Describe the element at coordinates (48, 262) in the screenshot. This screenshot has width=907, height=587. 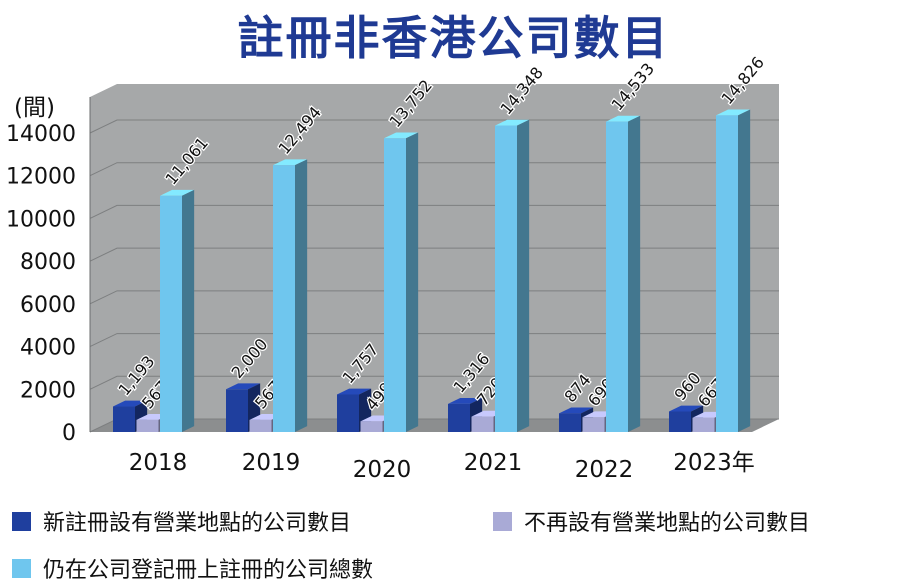
I see `y-tick-label: 8000` at that location.